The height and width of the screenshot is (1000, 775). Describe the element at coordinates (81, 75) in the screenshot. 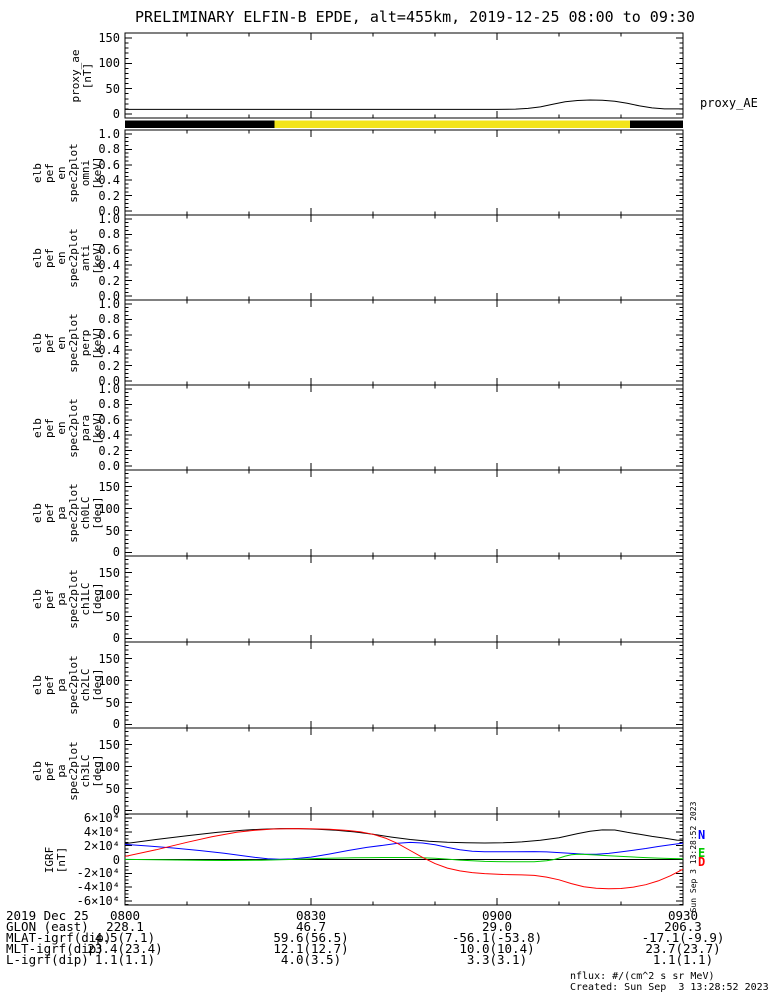

I see `panel-y-label-proxy_ae: proxy_ae [nT]` at that location.